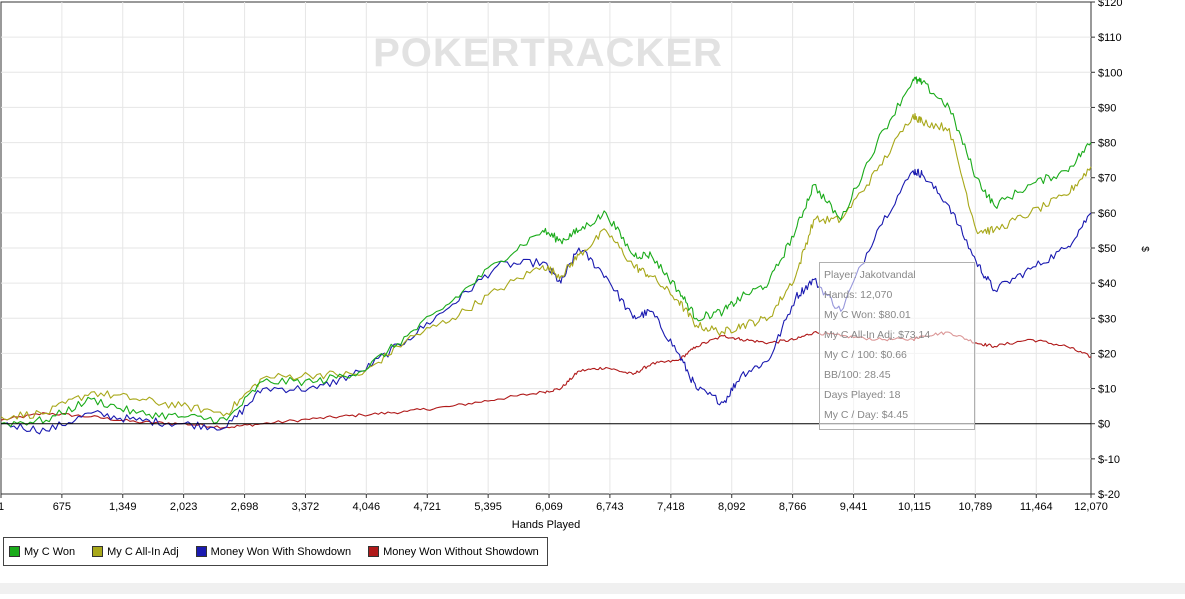 This screenshot has height=599, width=1185. Describe the element at coordinates (281, 551) in the screenshot. I see `legend-label: Money Won With Showdown` at that location.